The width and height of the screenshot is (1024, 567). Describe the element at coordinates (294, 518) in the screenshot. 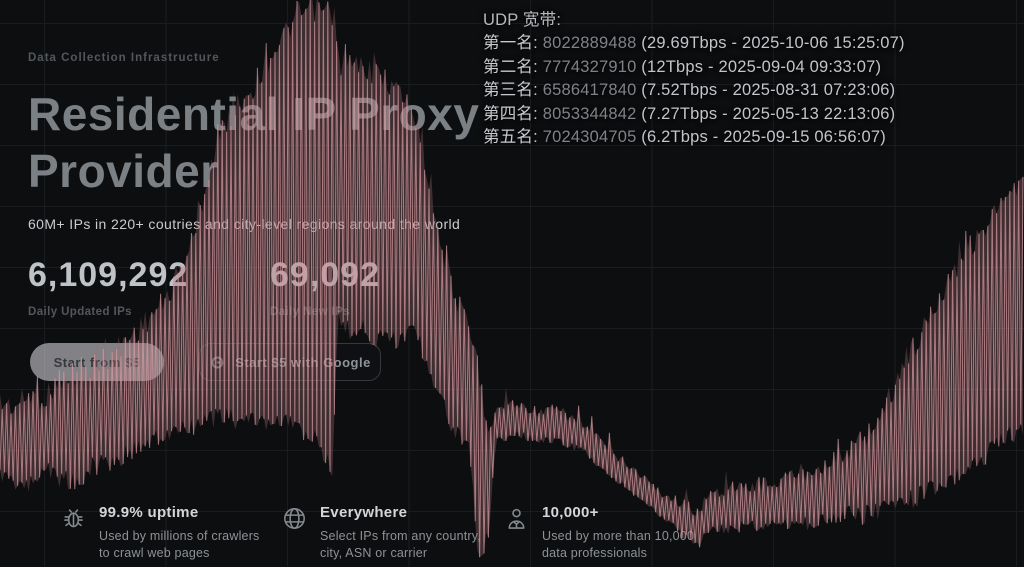

I see `globe-icon` at that location.